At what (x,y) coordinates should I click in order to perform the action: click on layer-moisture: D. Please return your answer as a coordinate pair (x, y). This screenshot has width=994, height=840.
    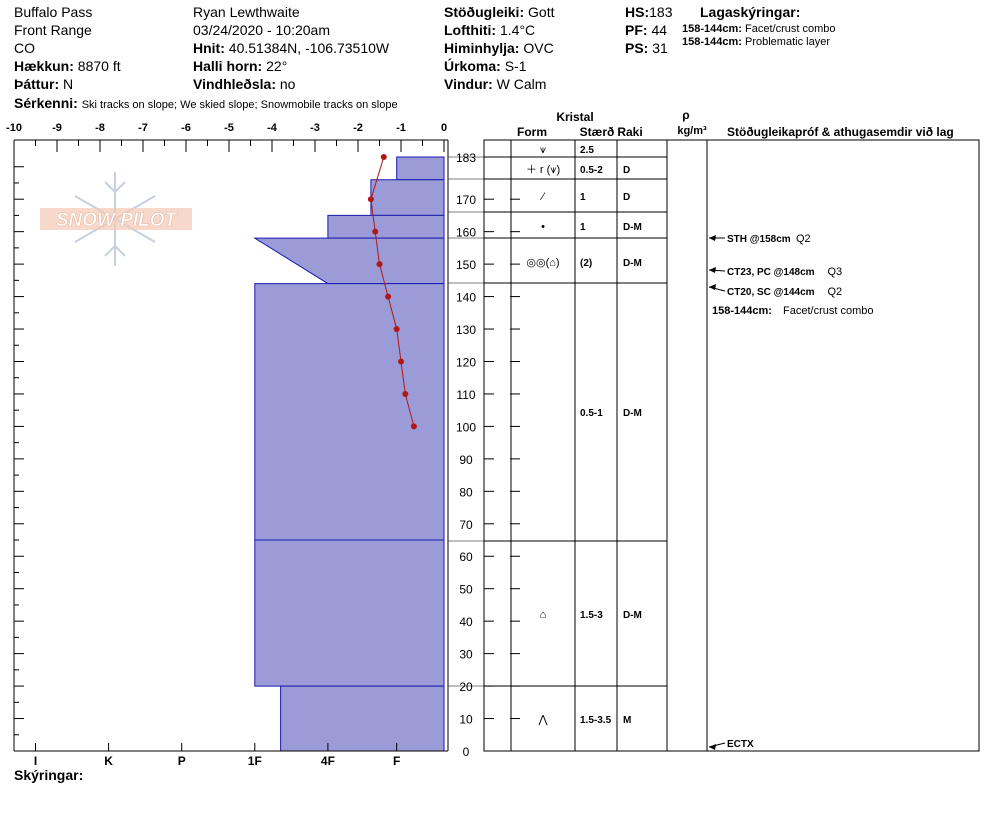
    Looking at the image, I should click on (626, 197).